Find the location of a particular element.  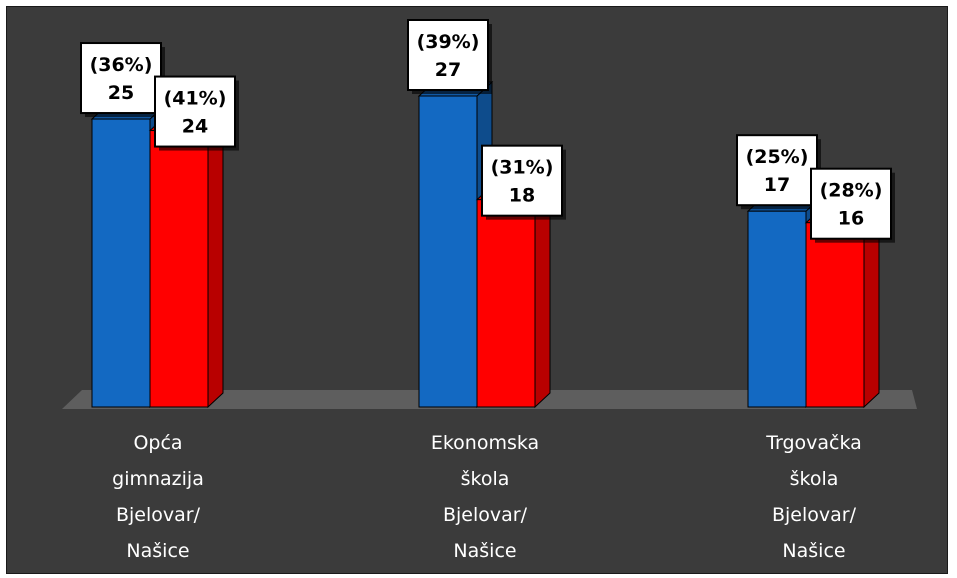

category-label-line: Opća is located at coordinates (157, 443).